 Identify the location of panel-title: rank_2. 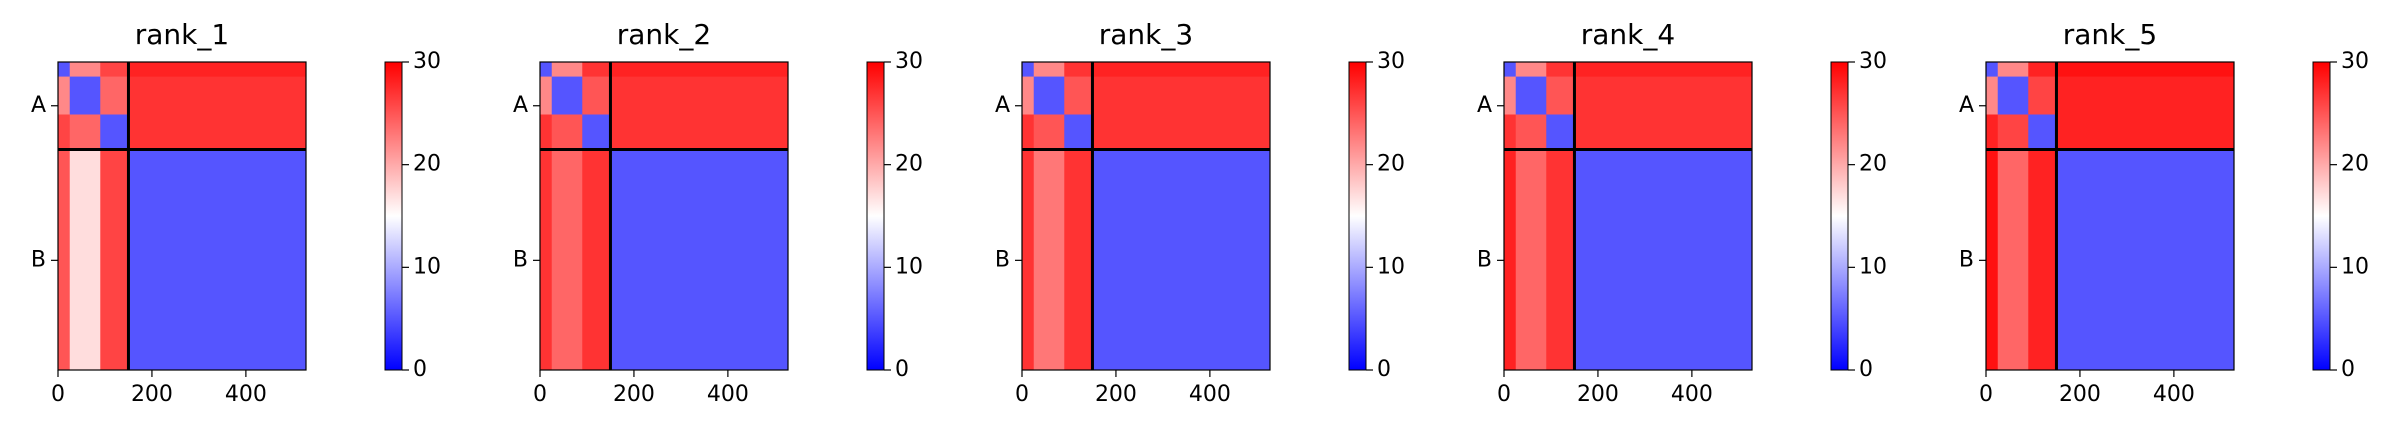
(664, 34).